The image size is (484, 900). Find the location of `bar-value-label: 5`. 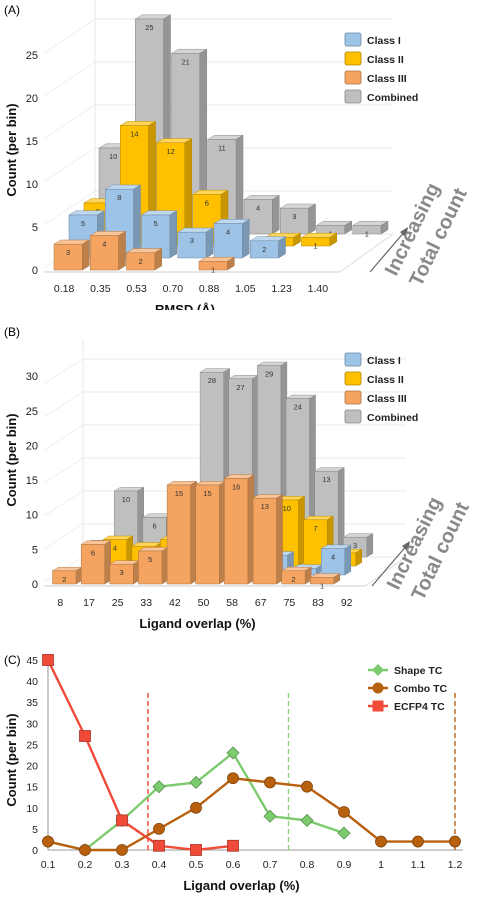

bar-value-label: 5 is located at coordinates (83, 223).